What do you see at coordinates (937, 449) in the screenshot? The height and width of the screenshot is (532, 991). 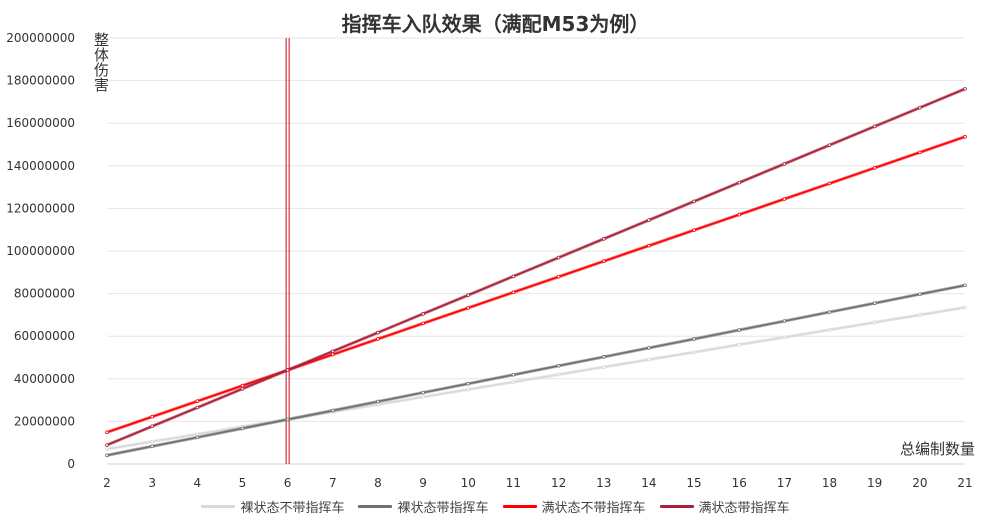 I see `x-axis-label: 总编制数量` at bounding box center [937, 449].